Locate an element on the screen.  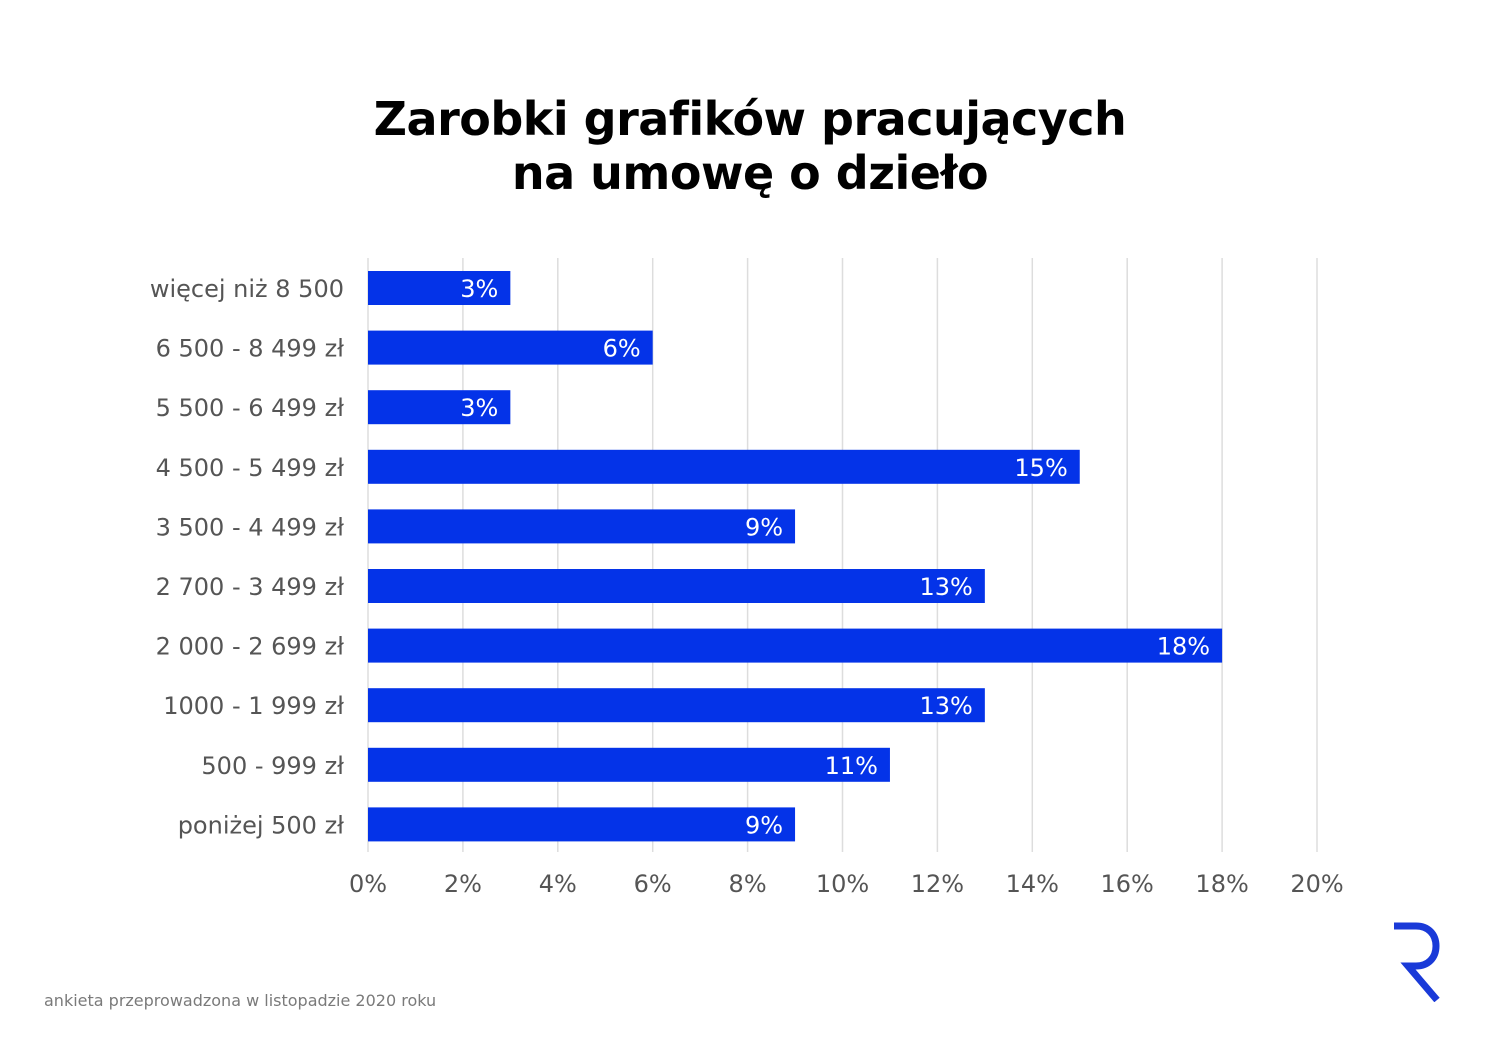
x-tick-label: 10% is located at coordinates (842, 884).